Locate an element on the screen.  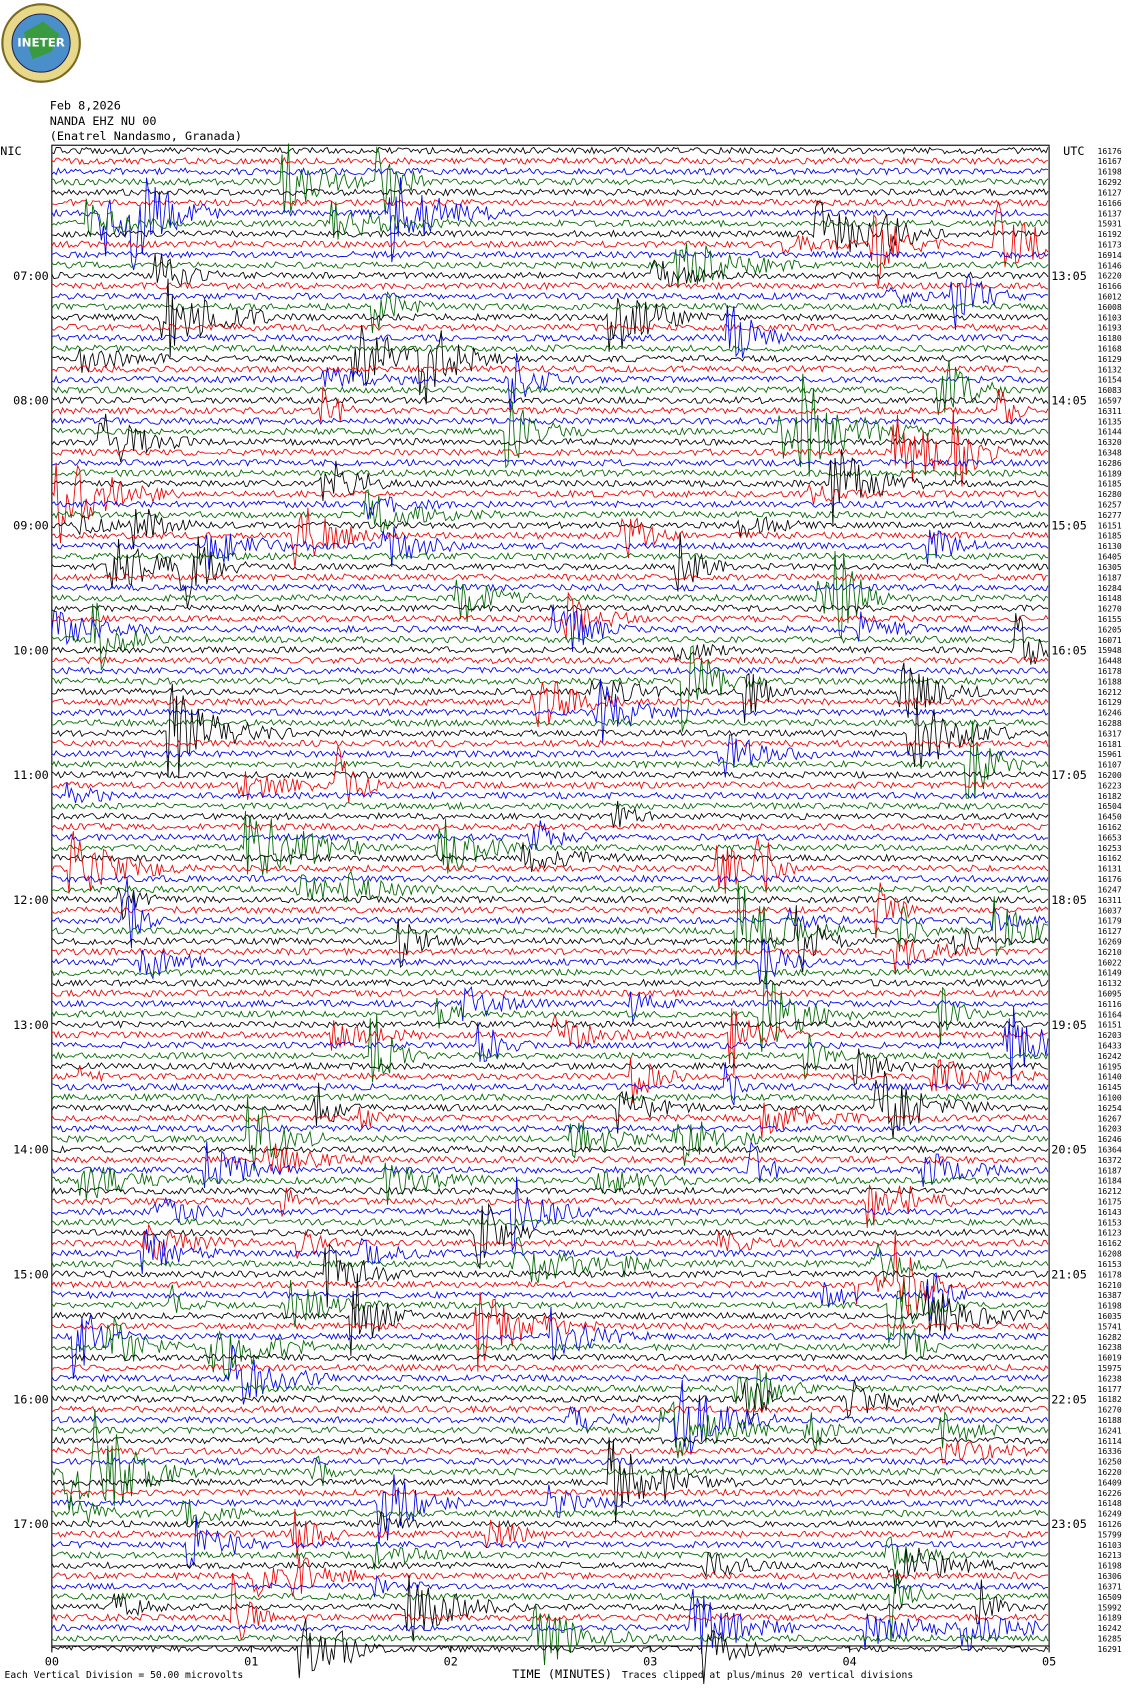
row-count: 16285 is located at coordinates (1110, 1638).